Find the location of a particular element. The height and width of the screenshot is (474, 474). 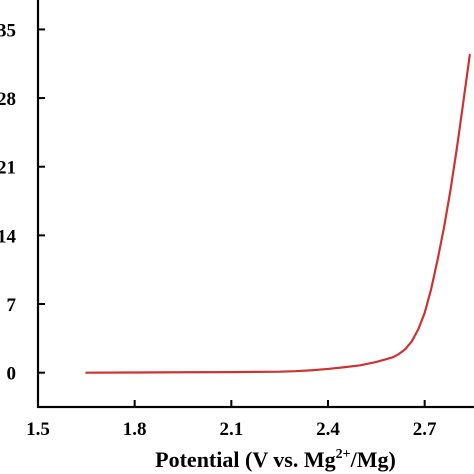

x-tick-label-1: 1.8 is located at coordinates (135, 429).